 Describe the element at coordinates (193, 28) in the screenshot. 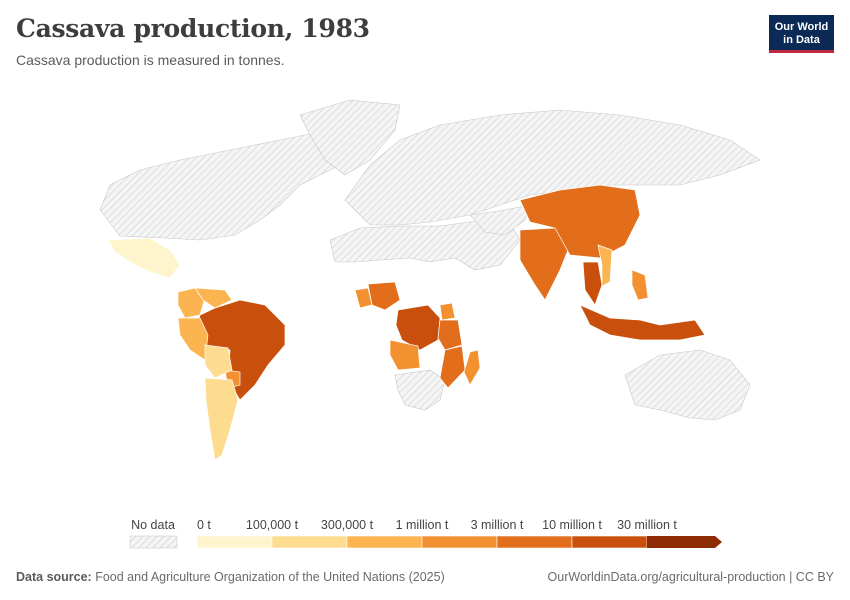

I see `chart-title: Cassava production, 1983` at that location.